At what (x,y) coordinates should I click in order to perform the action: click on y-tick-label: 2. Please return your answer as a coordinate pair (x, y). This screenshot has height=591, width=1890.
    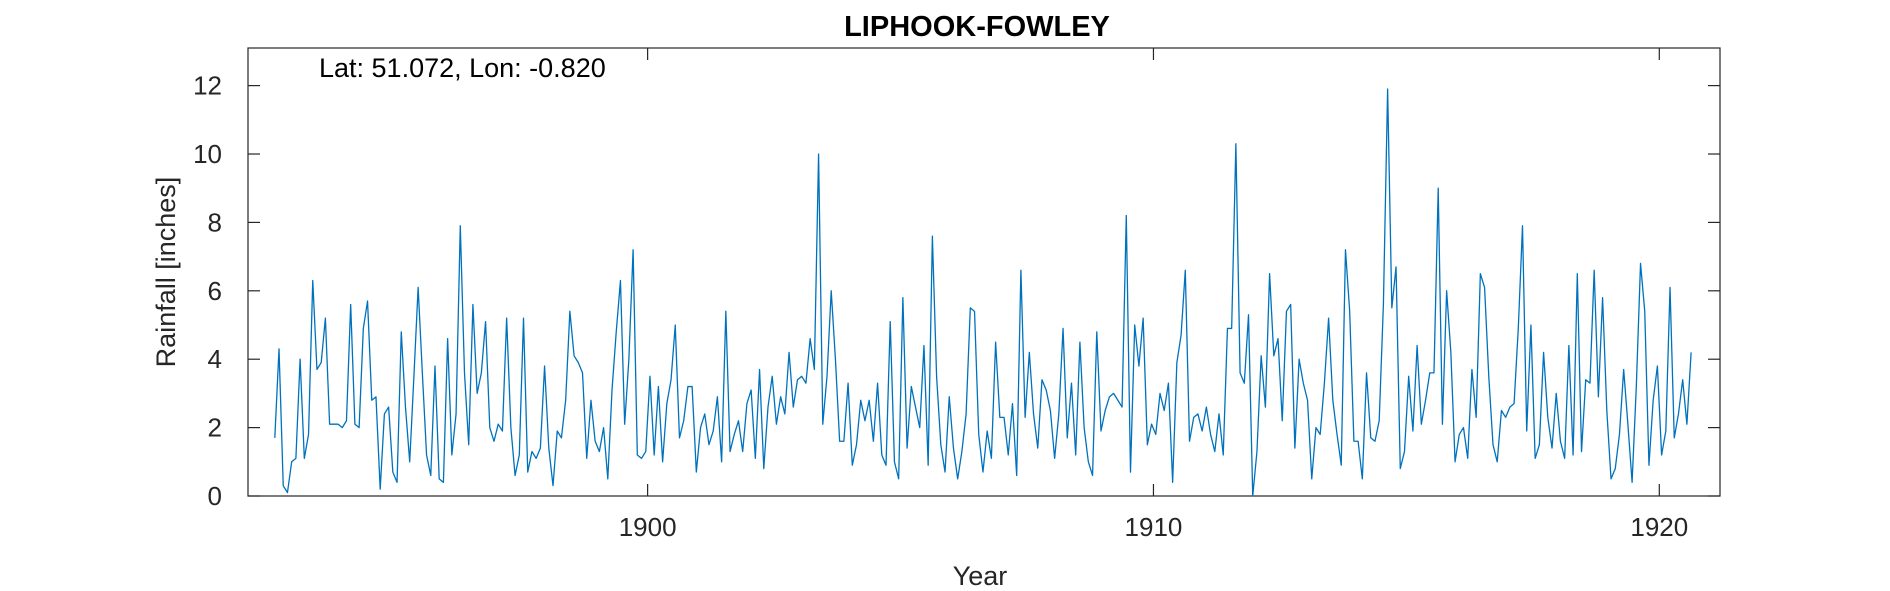
    Looking at the image, I should click on (215, 428).